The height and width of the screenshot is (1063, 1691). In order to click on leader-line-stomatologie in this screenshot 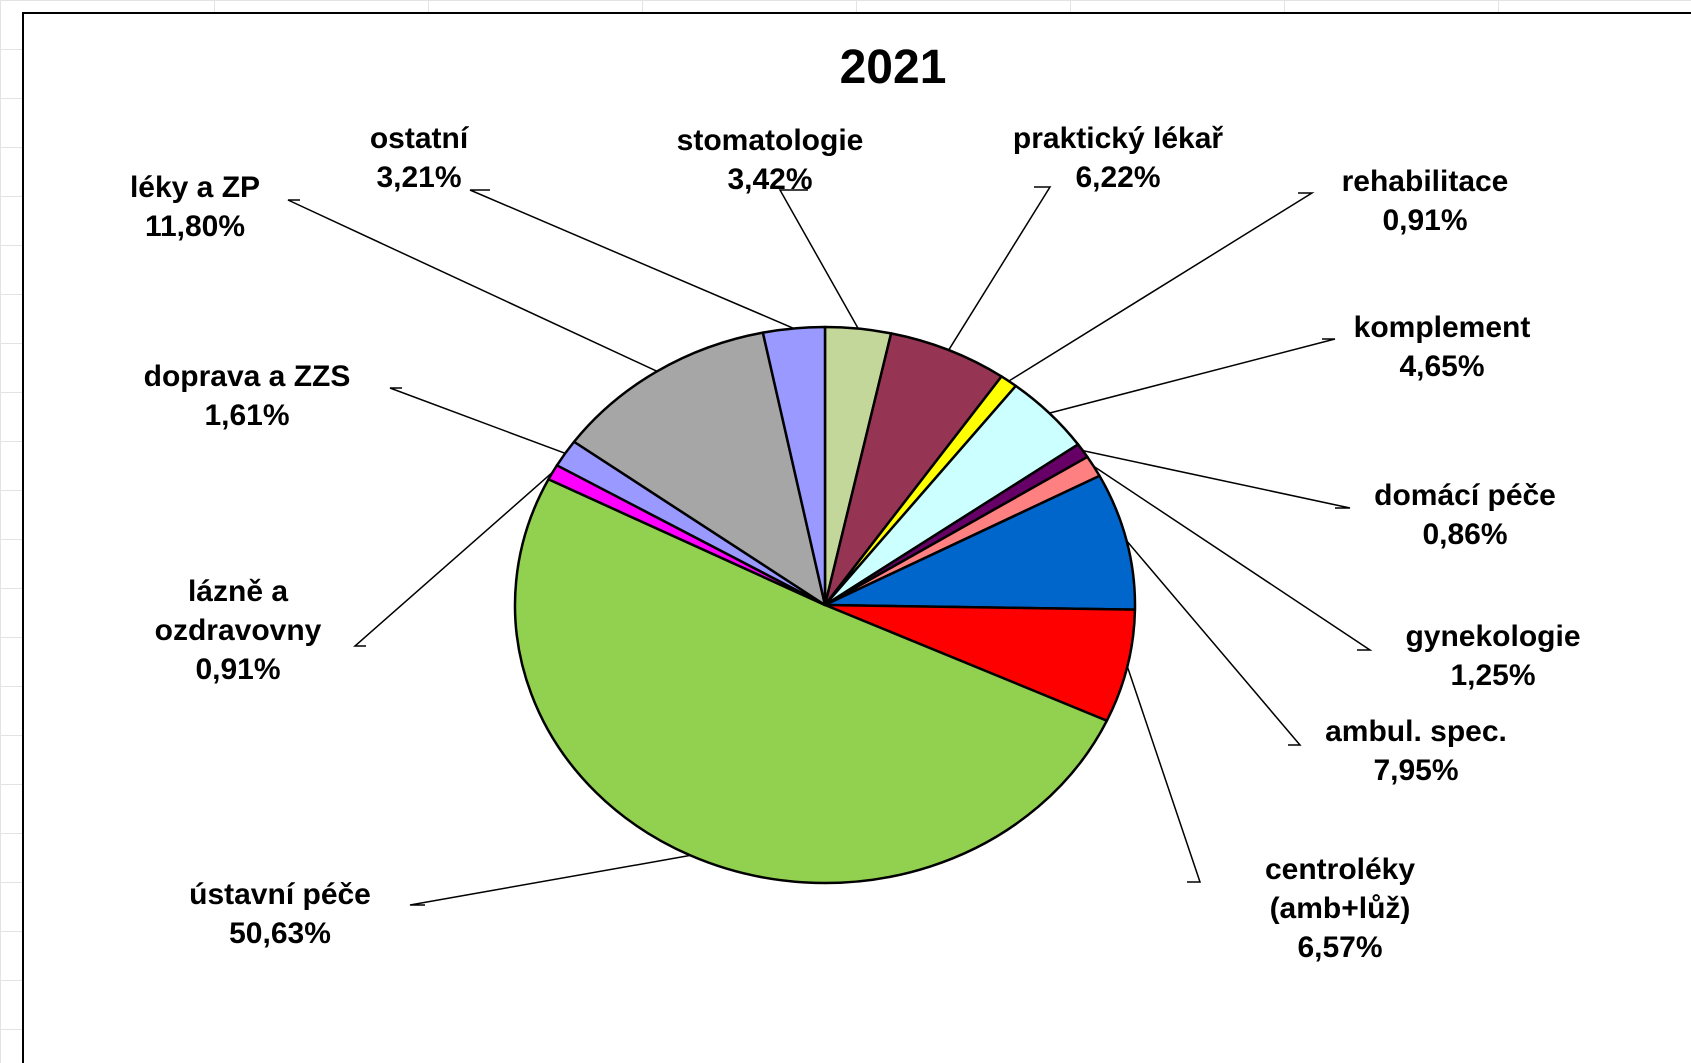, I will do `click(819, 259)`.